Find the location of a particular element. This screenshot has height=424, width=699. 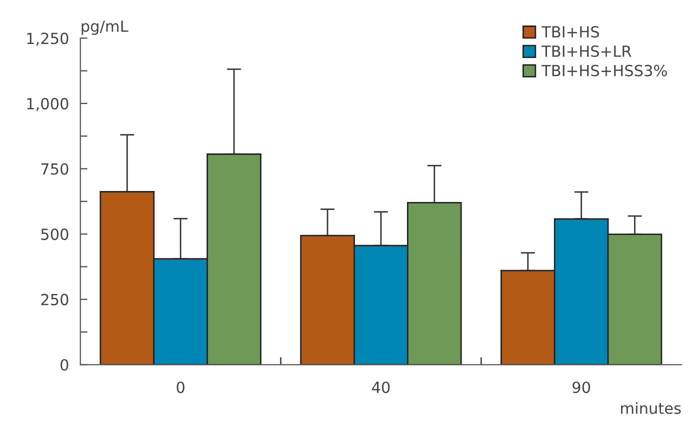

x-tick-label: 40 is located at coordinates (381, 388).